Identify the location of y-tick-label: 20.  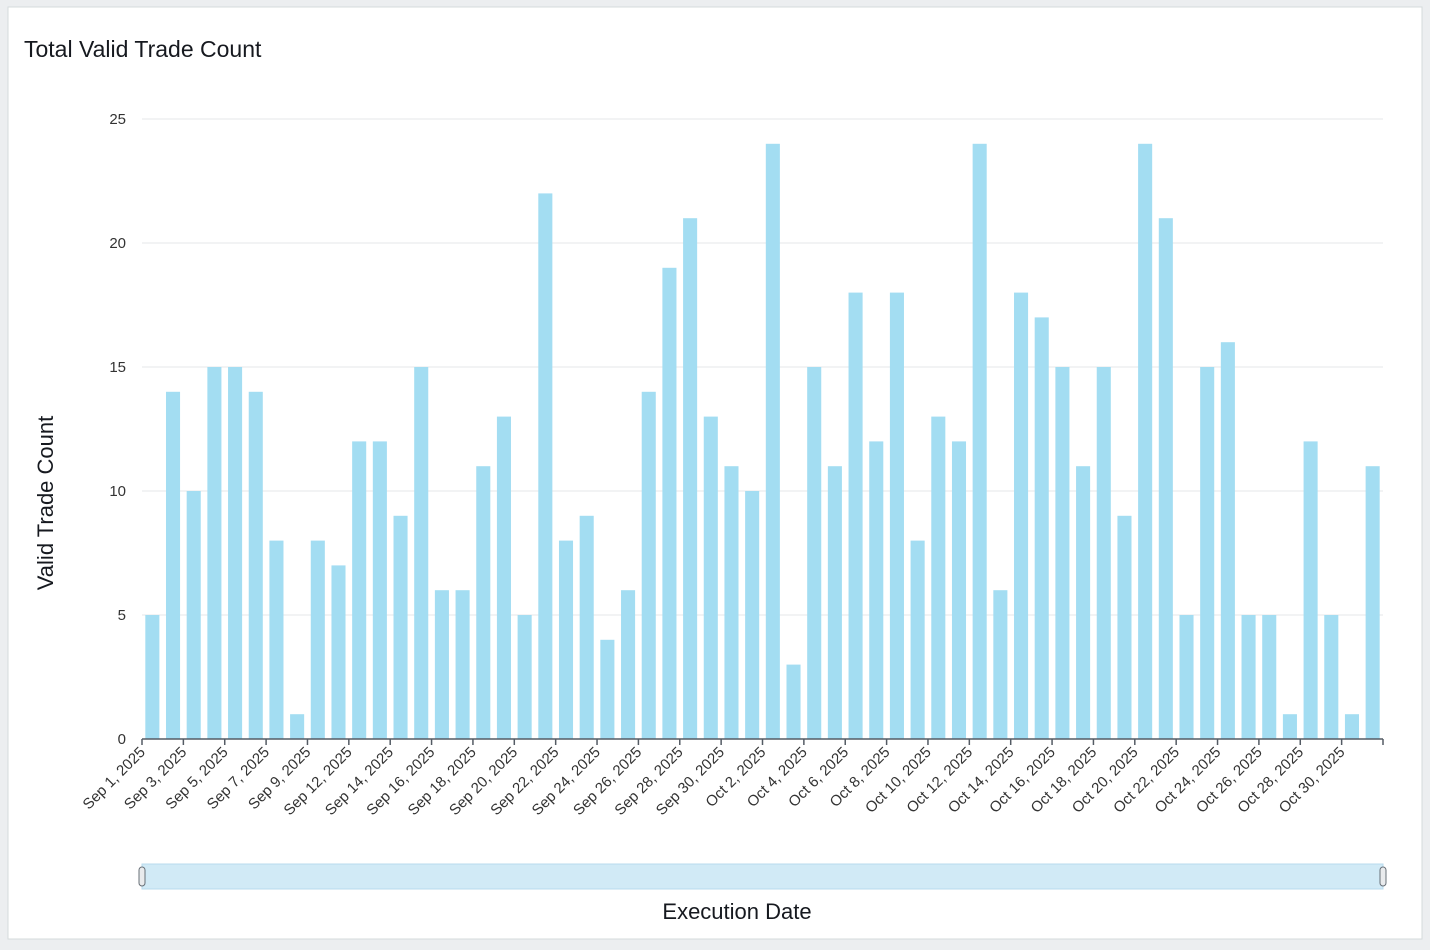
(117, 243).